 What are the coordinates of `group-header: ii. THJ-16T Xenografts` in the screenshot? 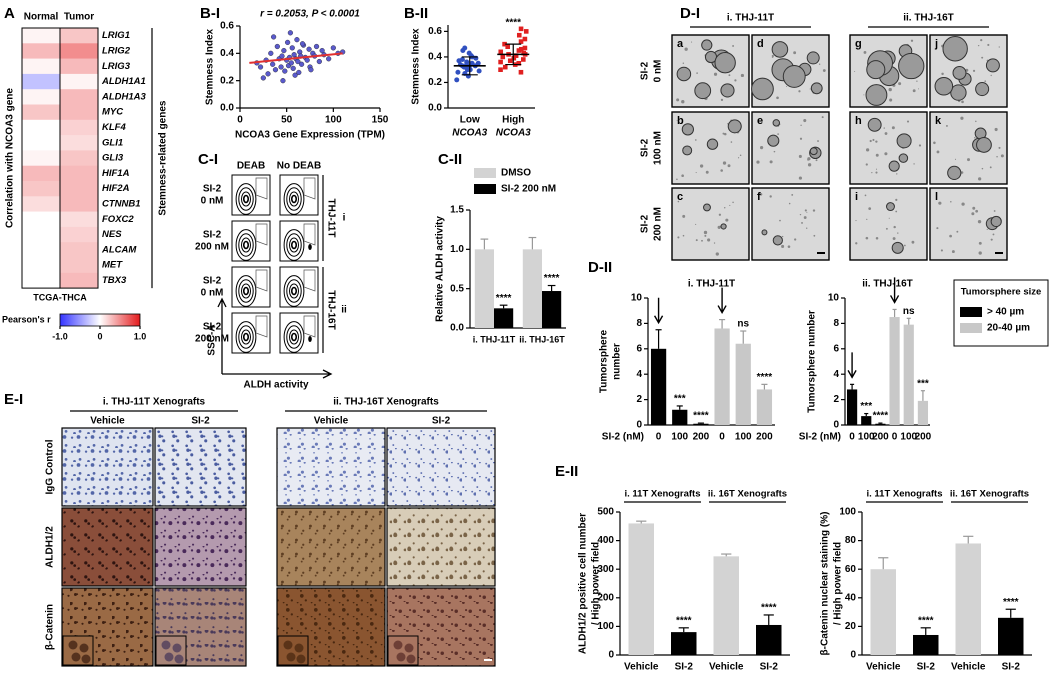 It's located at (386, 402).